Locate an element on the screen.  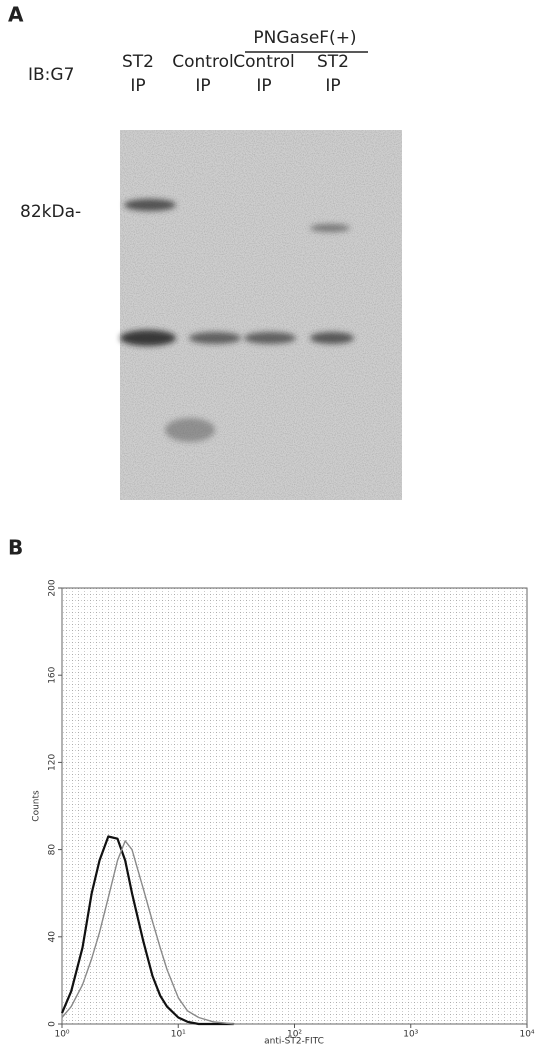
y-tick-label: 0 is located at coordinates (53, 1024).